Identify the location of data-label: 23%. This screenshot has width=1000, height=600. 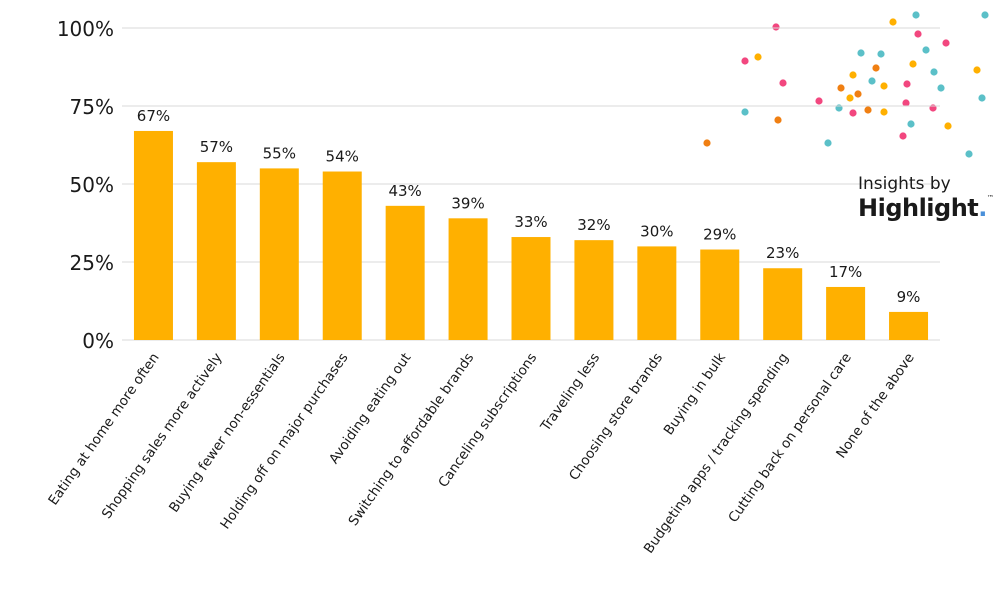
(782, 253).